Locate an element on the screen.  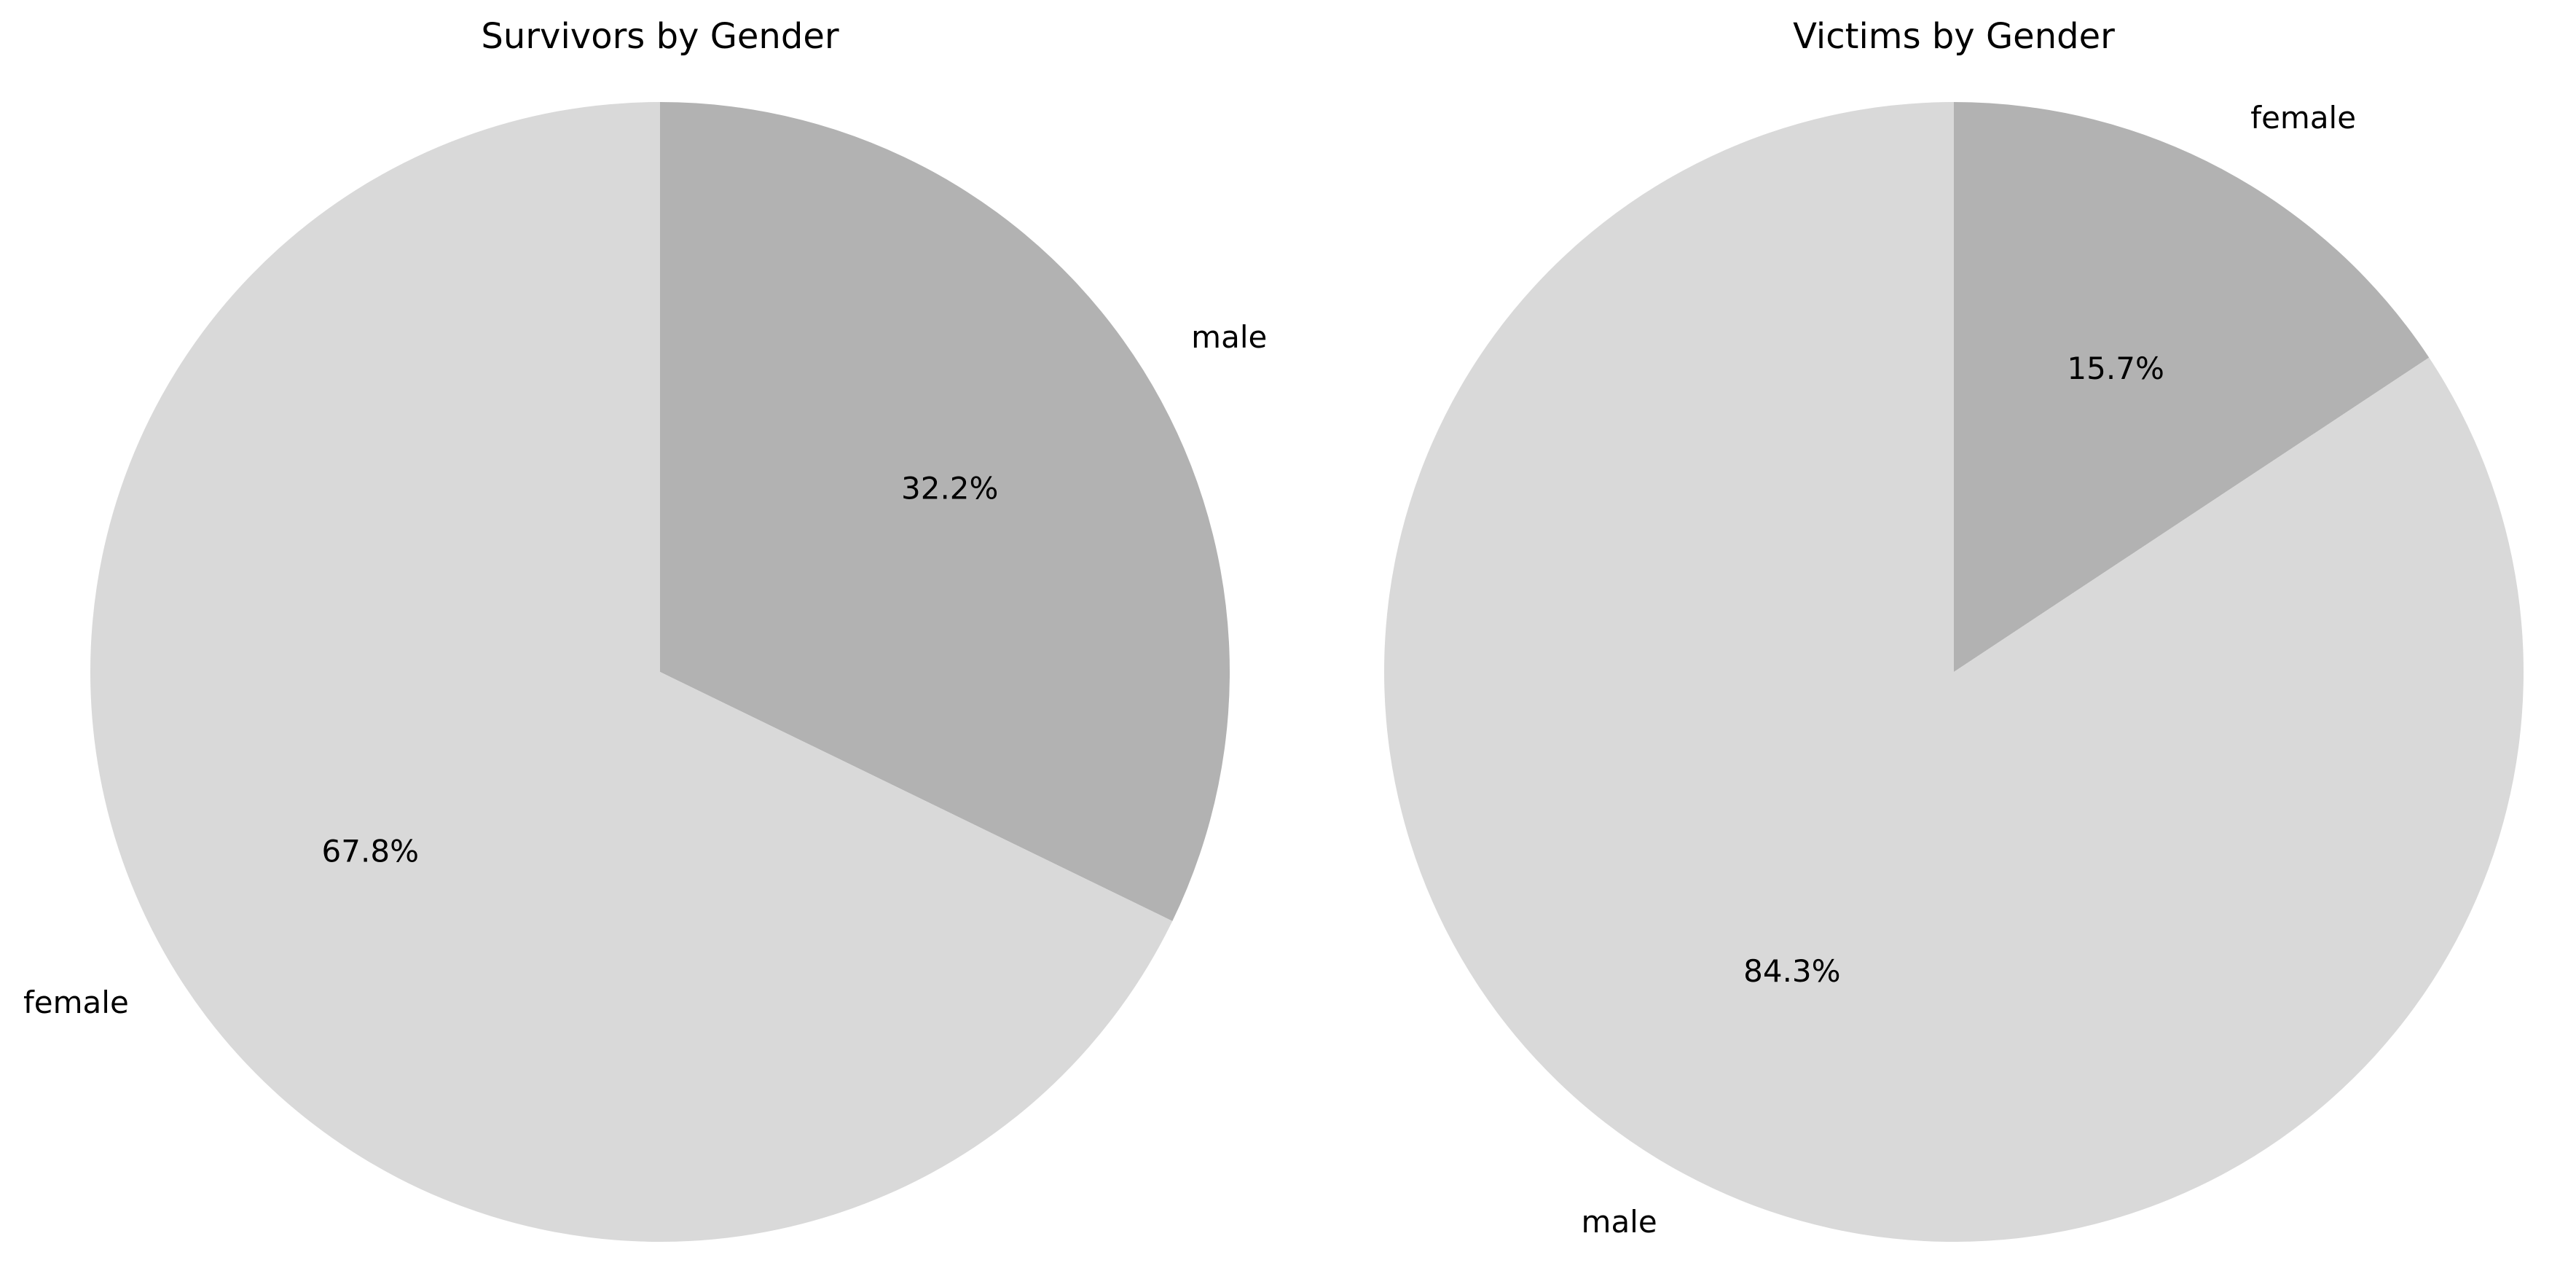
slice-percent-label: 84.3% is located at coordinates (1791, 971).